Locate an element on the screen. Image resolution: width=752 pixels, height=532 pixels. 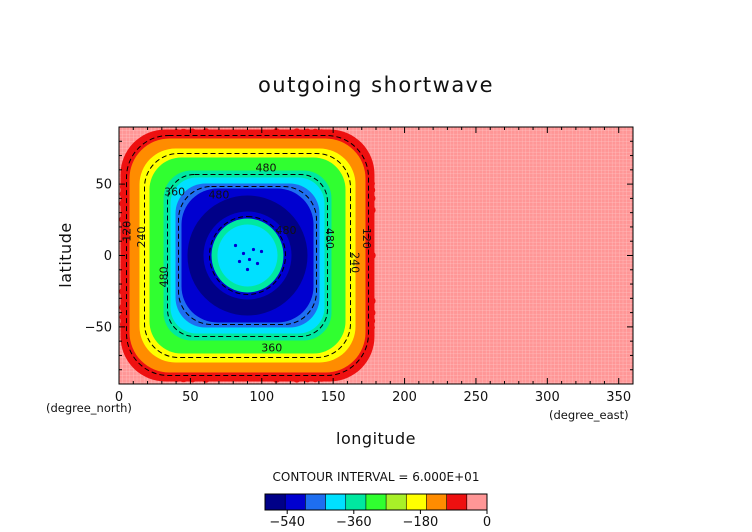
colorbar-tick-label: 0 is located at coordinates (487, 522).